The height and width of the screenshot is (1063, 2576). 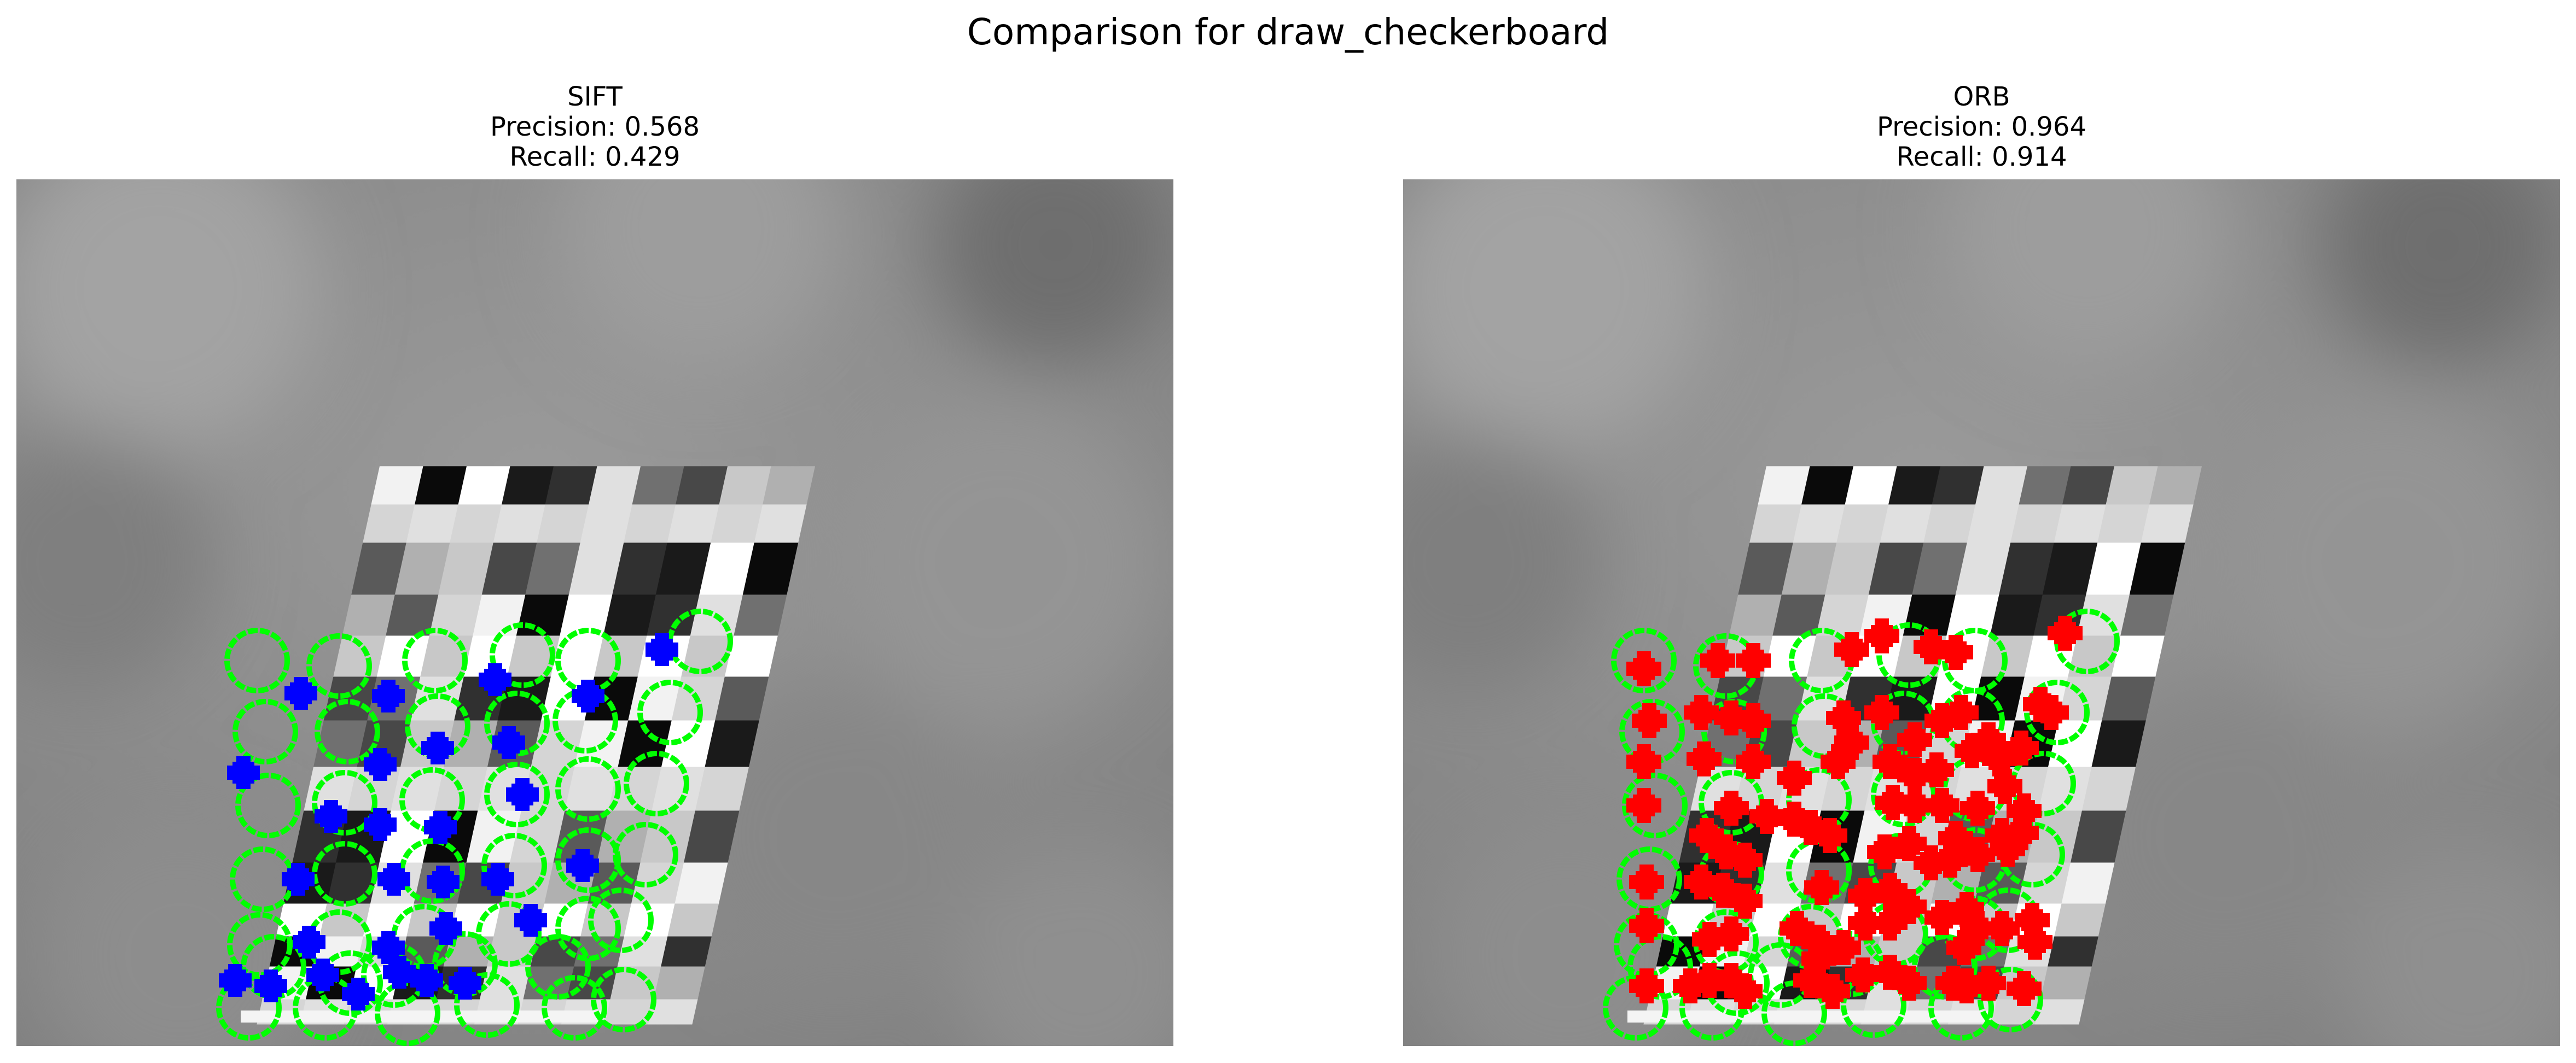 I want to click on sift-detector-name: SIFT, so click(x=595, y=96).